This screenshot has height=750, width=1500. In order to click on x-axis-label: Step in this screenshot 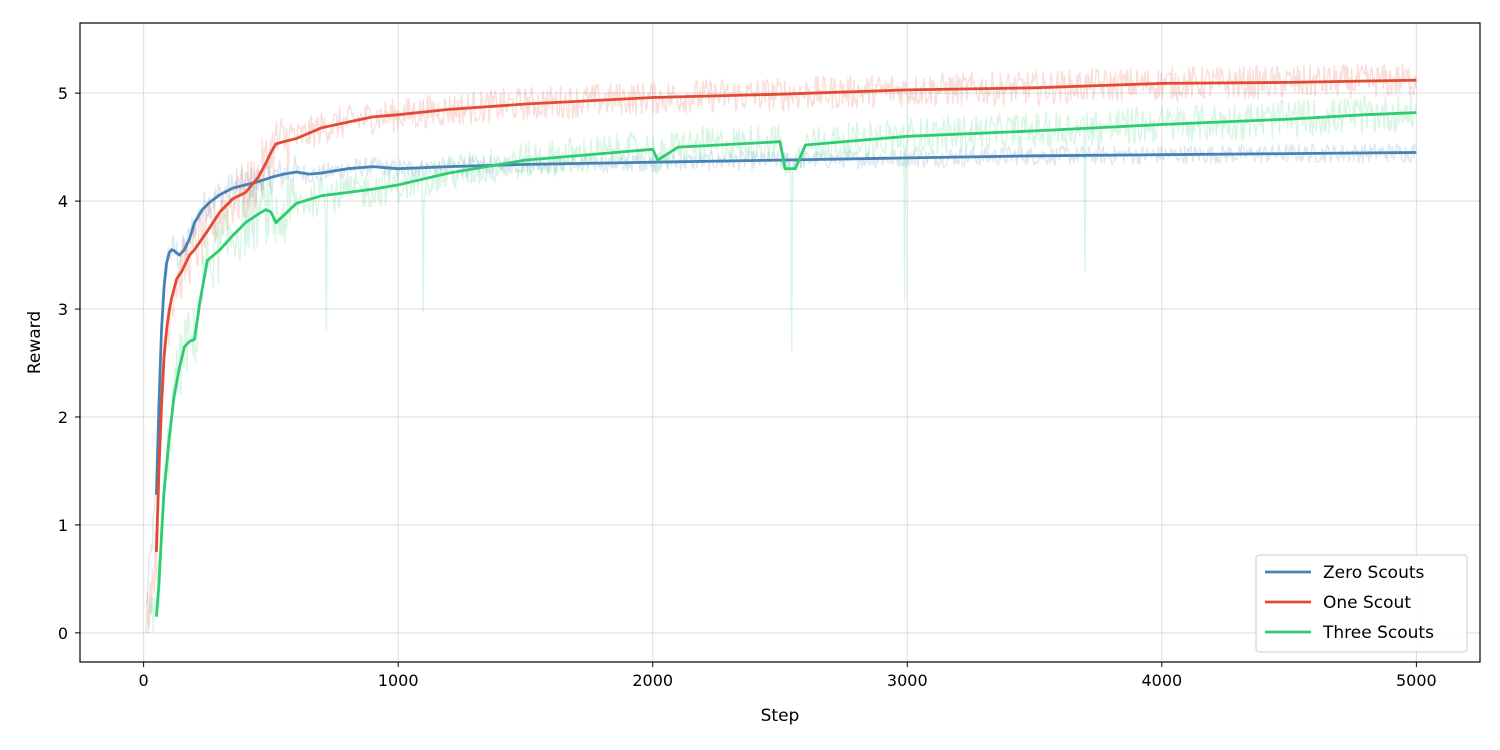, I will do `click(780, 716)`.